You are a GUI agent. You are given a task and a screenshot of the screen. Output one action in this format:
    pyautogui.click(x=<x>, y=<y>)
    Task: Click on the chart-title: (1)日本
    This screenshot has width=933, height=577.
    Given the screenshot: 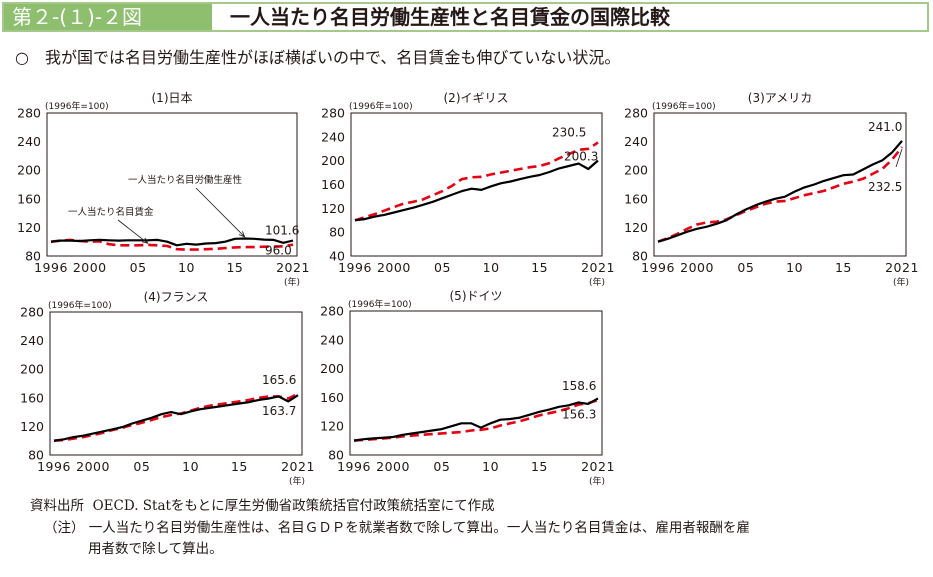 What is the action you would take?
    pyautogui.click(x=172, y=98)
    